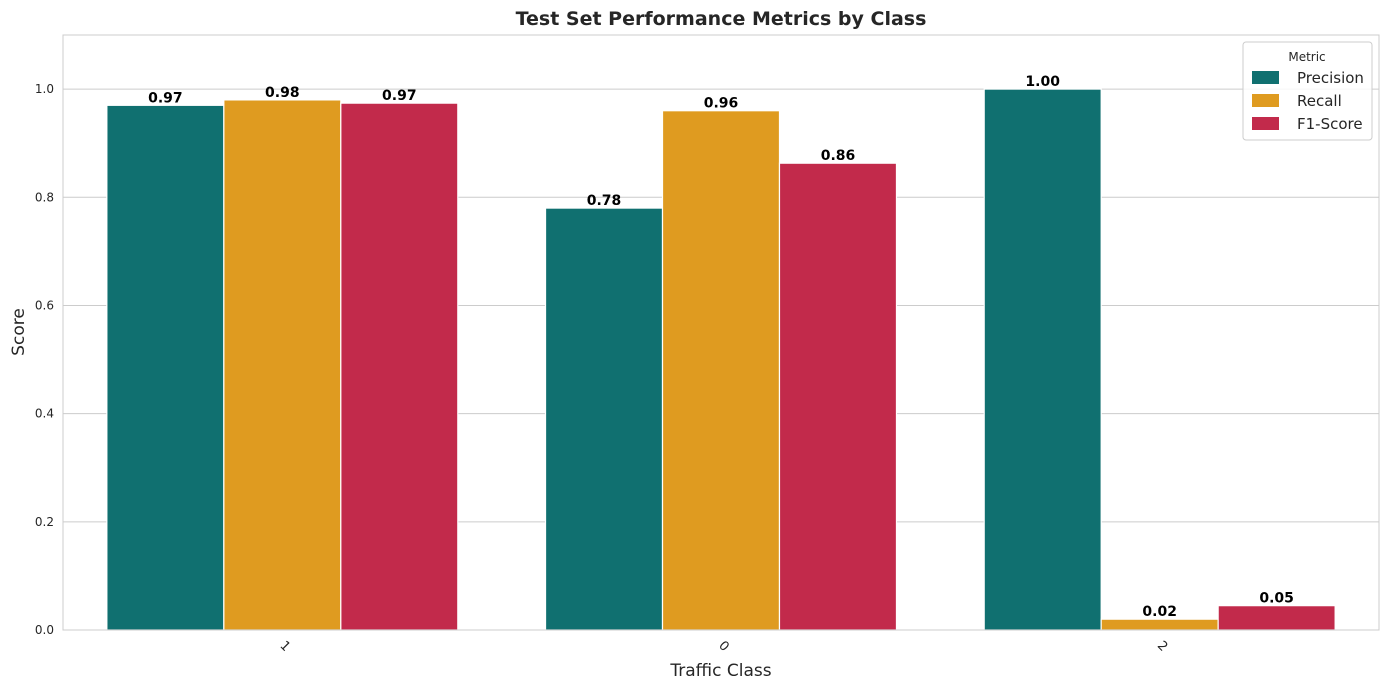 This screenshot has width=1389, height=690. What do you see at coordinates (604, 201) in the screenshot?
I see `data-label: 0.78` at bounding box center [604, 201].